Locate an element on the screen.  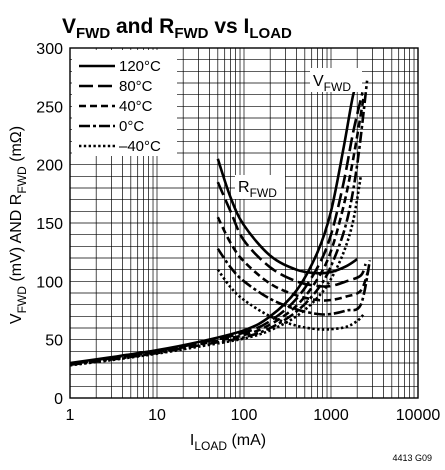
legend-label: 0°C is located at coordinates (131, 126).